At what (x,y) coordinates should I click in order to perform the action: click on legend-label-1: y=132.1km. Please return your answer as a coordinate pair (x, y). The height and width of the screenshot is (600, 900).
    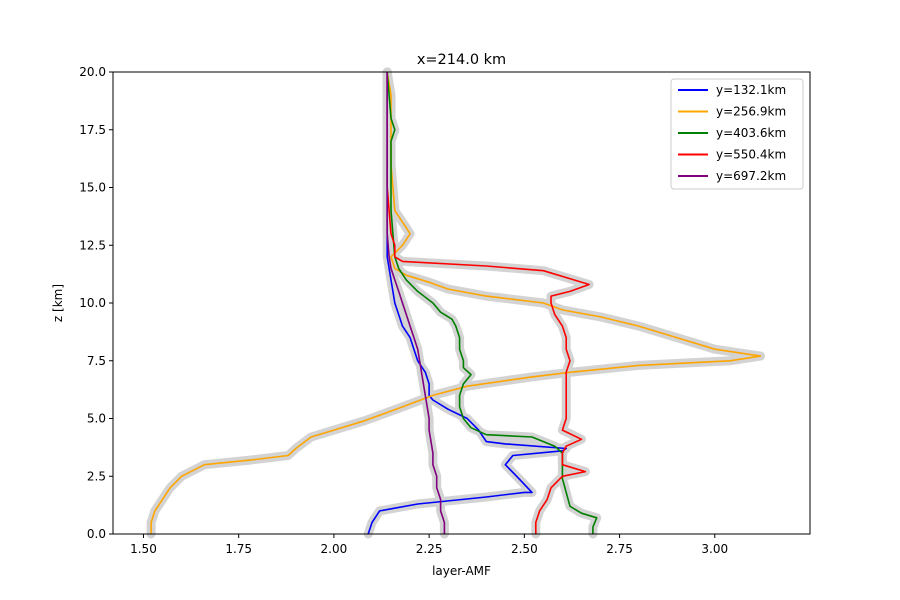
    Looking at the image, I should click on (751, 90).